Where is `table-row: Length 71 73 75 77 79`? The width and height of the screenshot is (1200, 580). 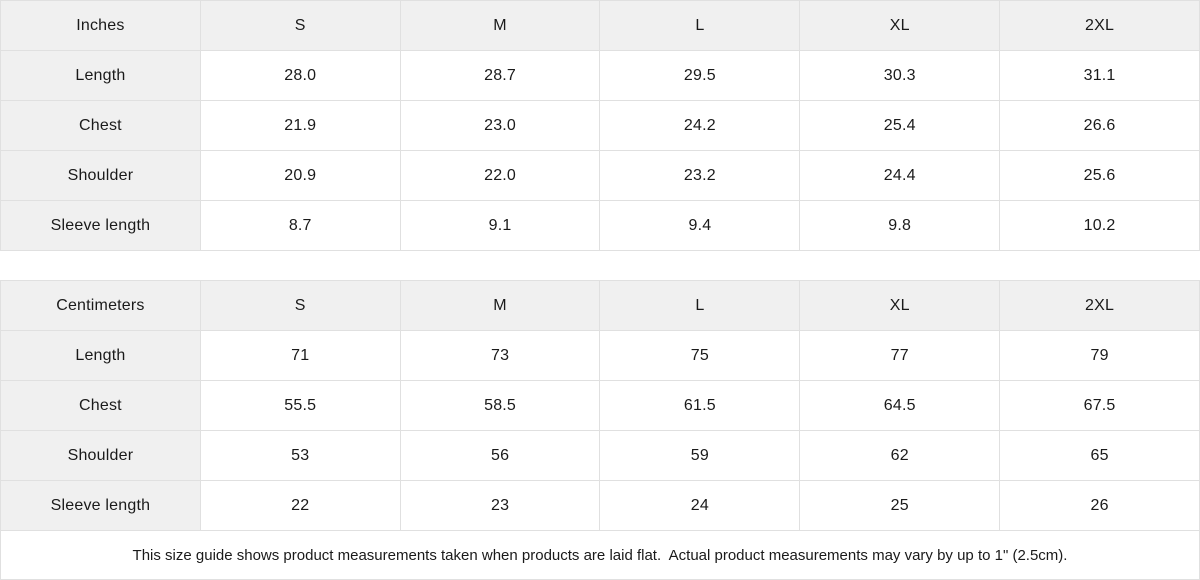 table-row: Length 71 73 75 77 79 is located at coordinates (600, 355).